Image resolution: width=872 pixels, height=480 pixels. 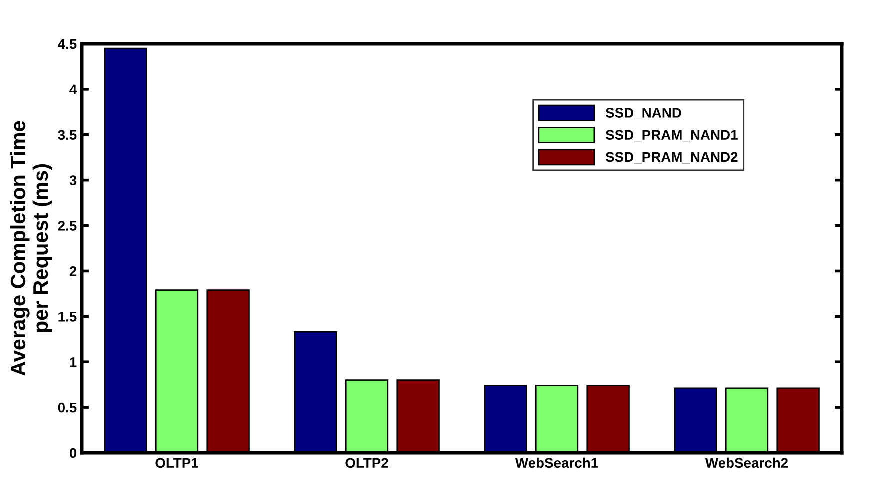 I want to click on x-tick-label: WebSearch2, so click(x=746, y=463).